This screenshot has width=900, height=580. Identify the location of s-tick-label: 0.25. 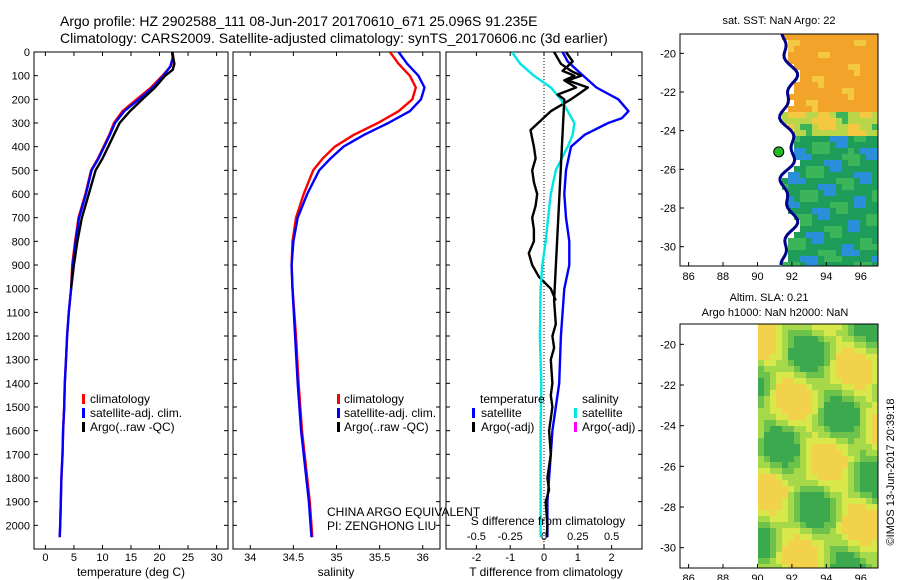
(577, 537).